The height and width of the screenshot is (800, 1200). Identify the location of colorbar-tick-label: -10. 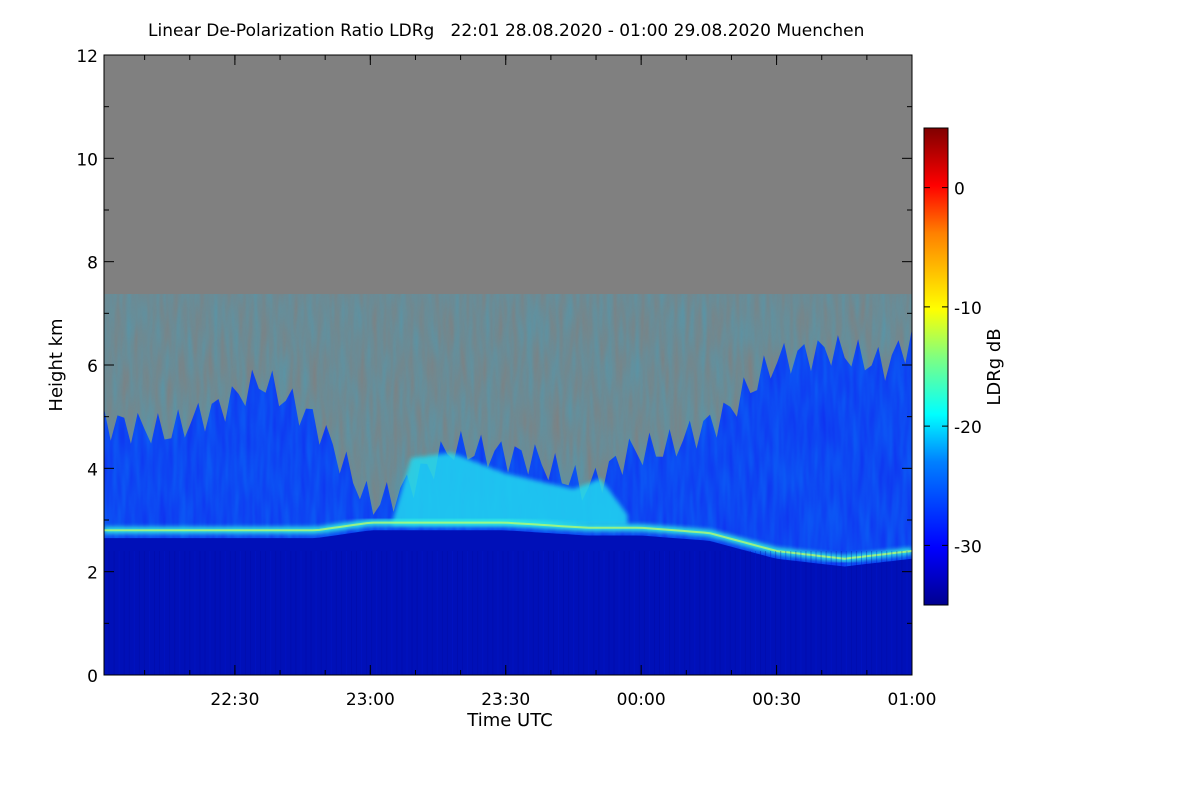
(968, 309).